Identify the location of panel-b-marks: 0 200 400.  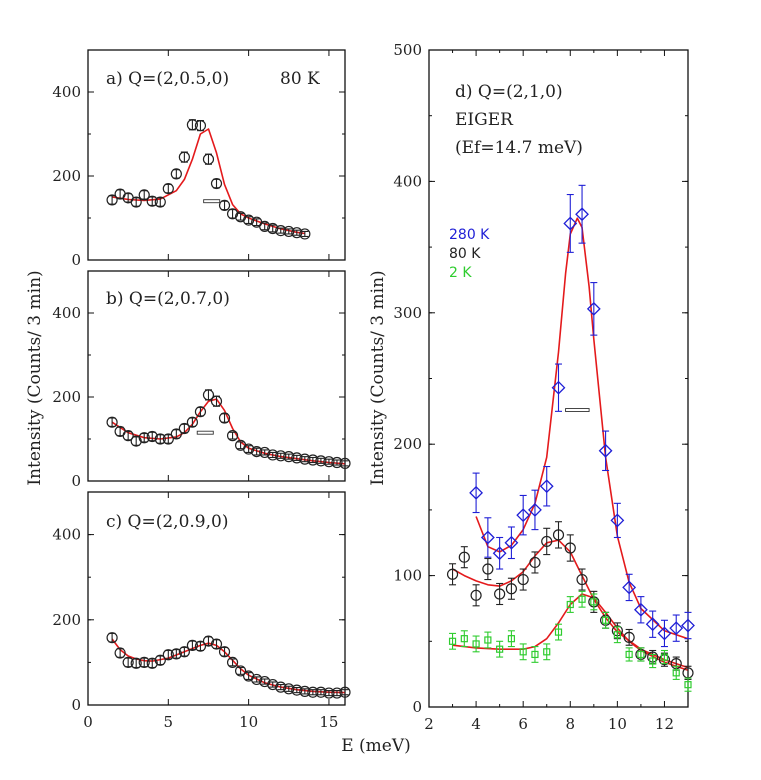
(201, 380).